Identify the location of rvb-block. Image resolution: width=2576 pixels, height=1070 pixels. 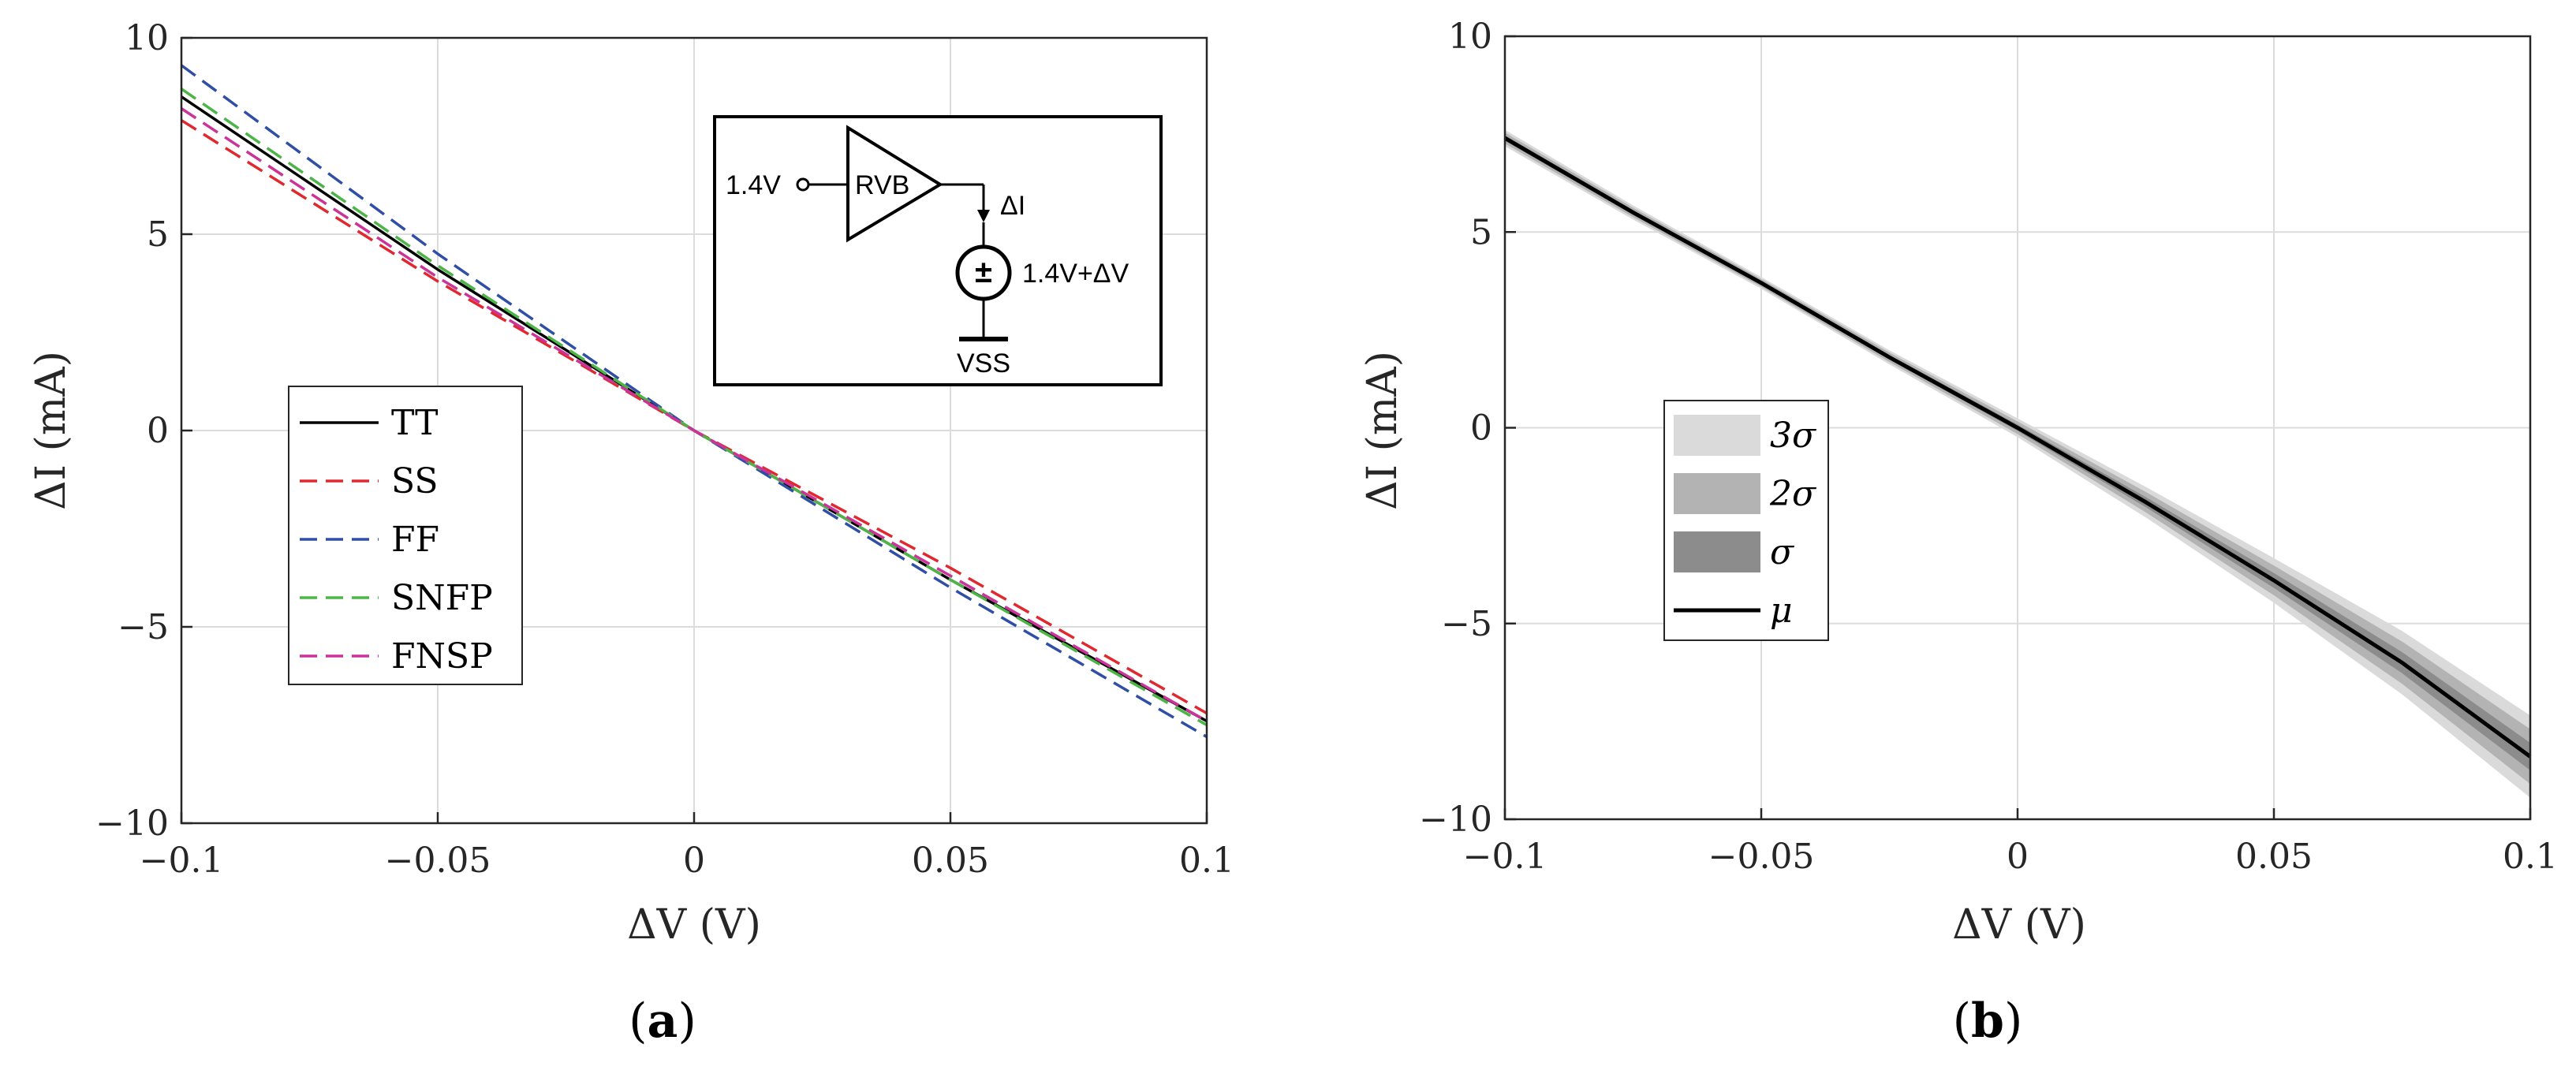
(894, 184).